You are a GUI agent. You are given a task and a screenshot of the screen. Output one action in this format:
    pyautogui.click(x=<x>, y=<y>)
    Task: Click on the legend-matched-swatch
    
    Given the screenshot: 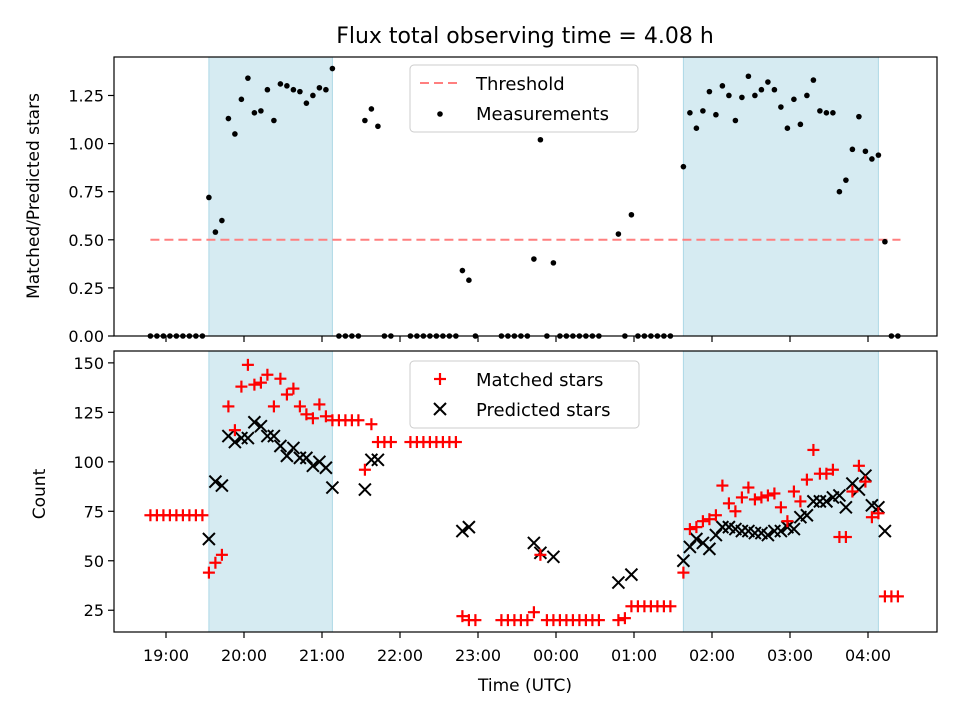 What is the action you would take?
    pyautogui.click(x=440, y=379)
    